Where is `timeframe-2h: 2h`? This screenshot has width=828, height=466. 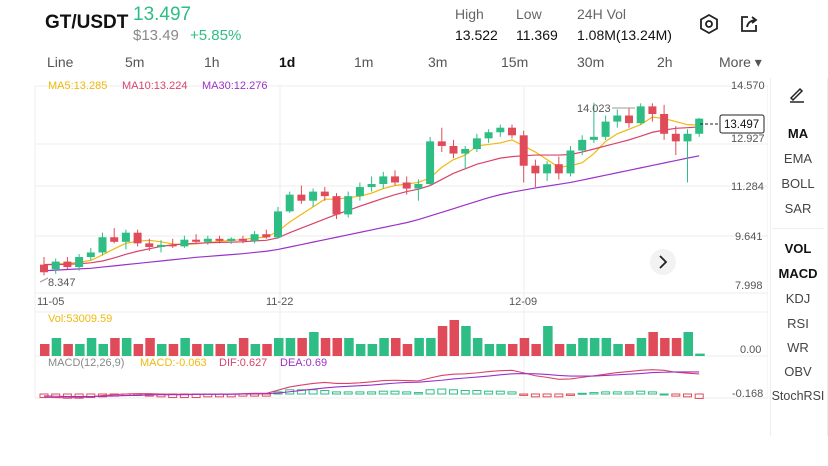
timeframe-2h: 2h is located at coordinates (665, 62).